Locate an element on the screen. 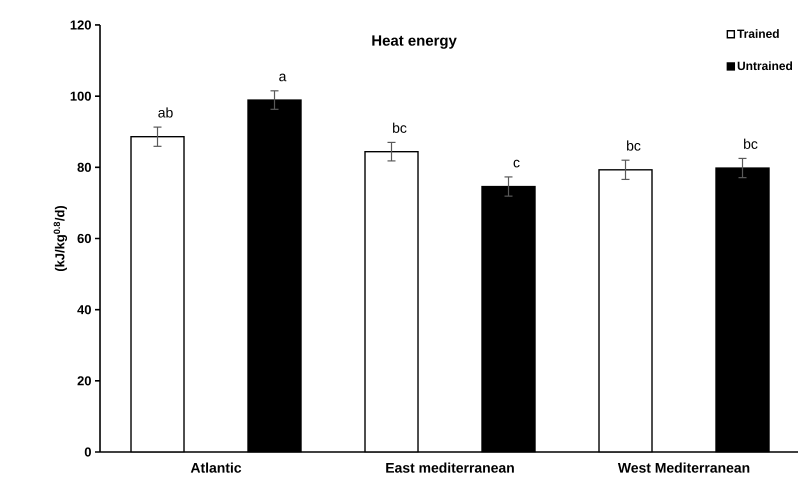 The height and width of the screenshot is (484, 798). x-tick-label: West Mediterranean is located at coordinates (684, 467).